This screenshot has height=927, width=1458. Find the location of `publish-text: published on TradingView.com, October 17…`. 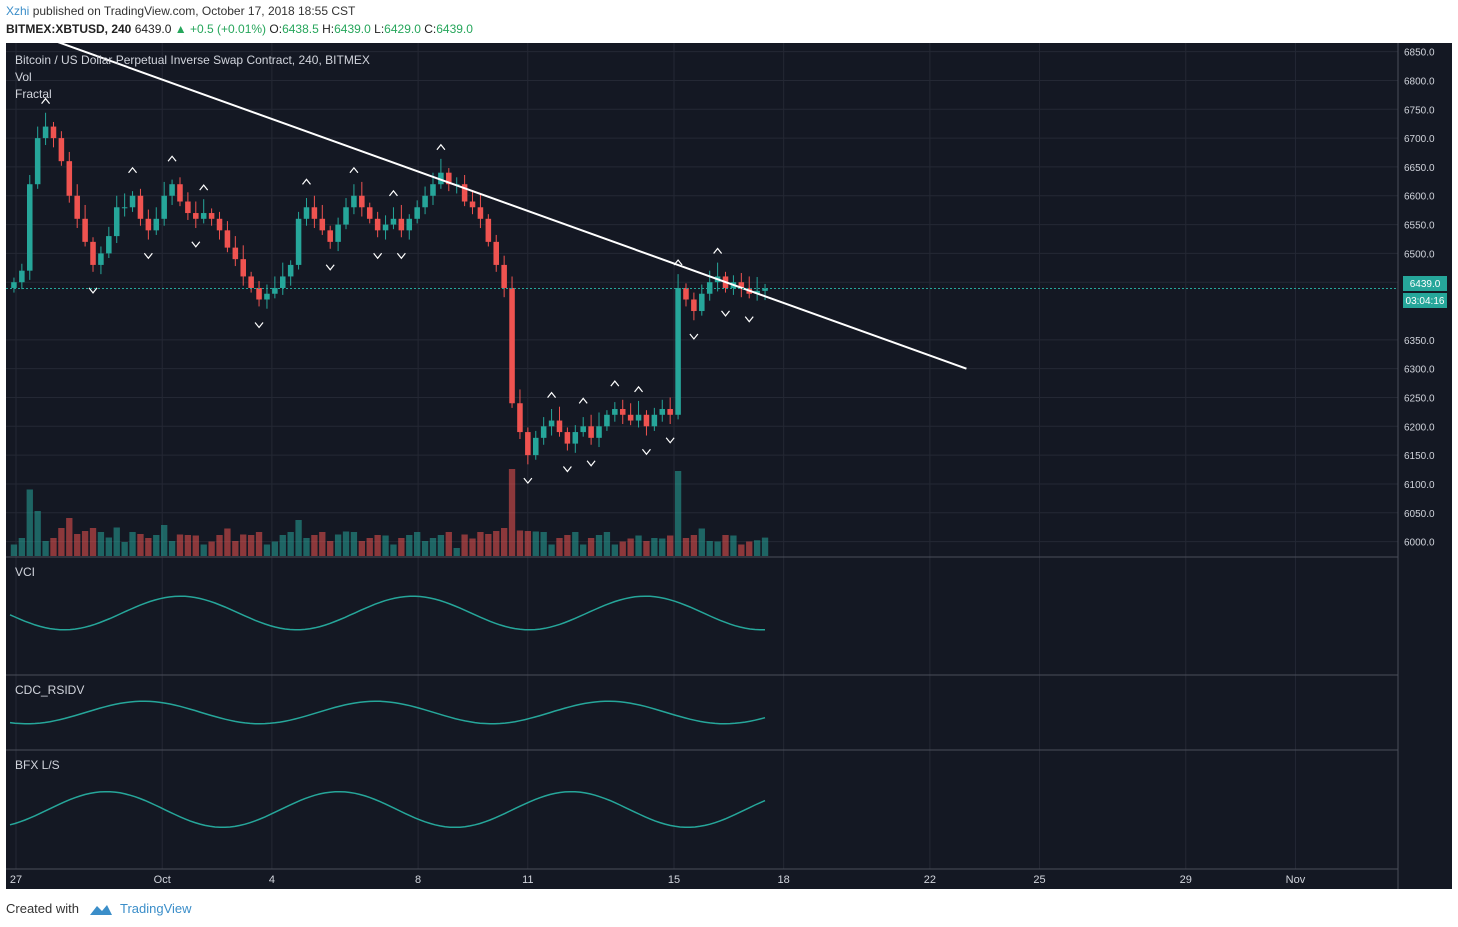

publish-text: published on TradingView.com, October 17… is located at coordinates (194, 11).